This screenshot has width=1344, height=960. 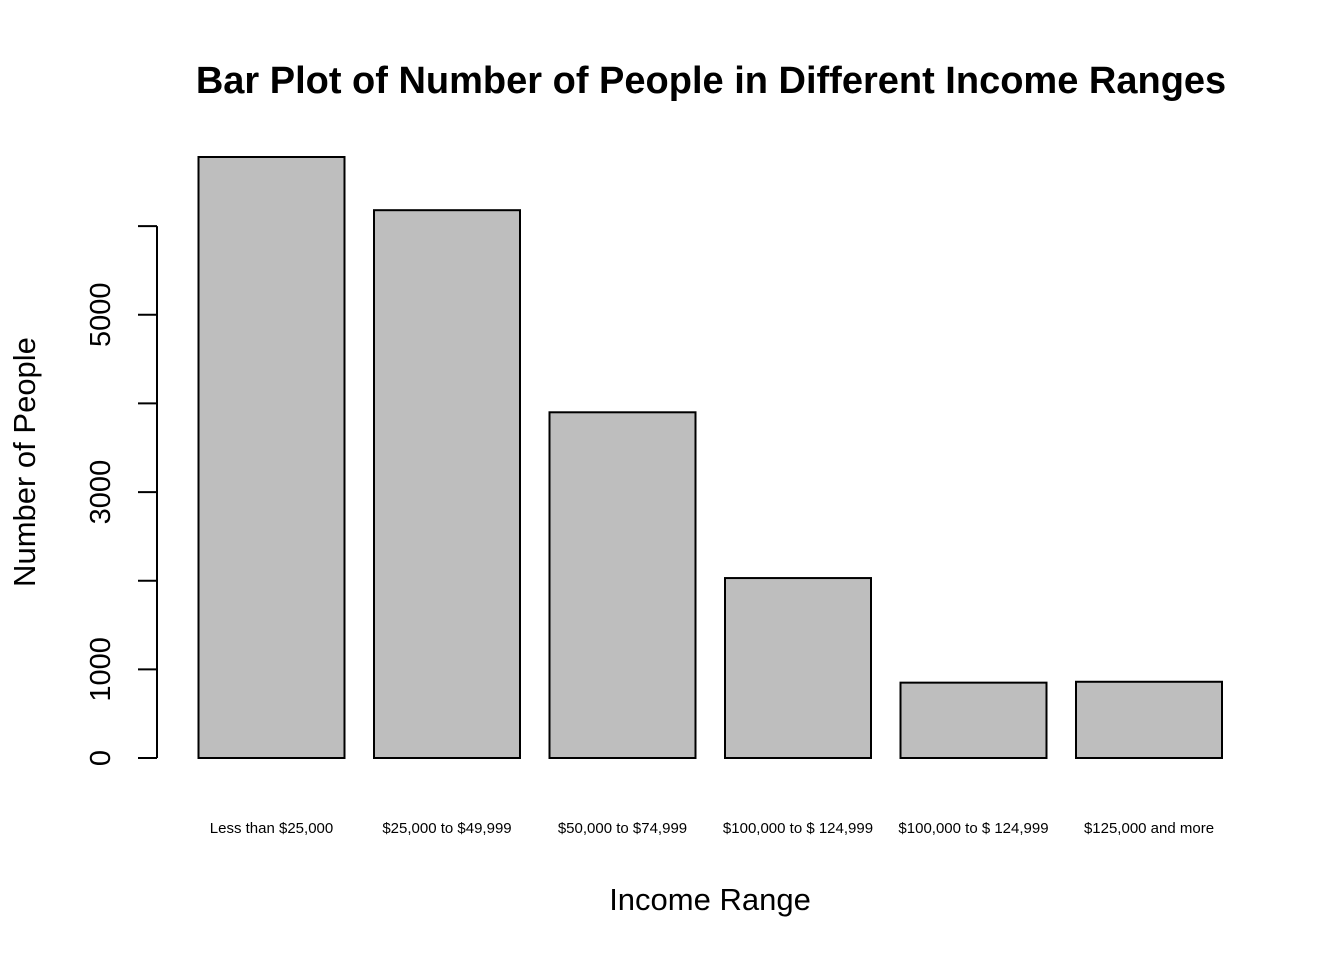 What do you see at coordinates (101, 315) in the screenshot?
I see `y-tick-label-5000: 5000` at bounding box center [101, 315].